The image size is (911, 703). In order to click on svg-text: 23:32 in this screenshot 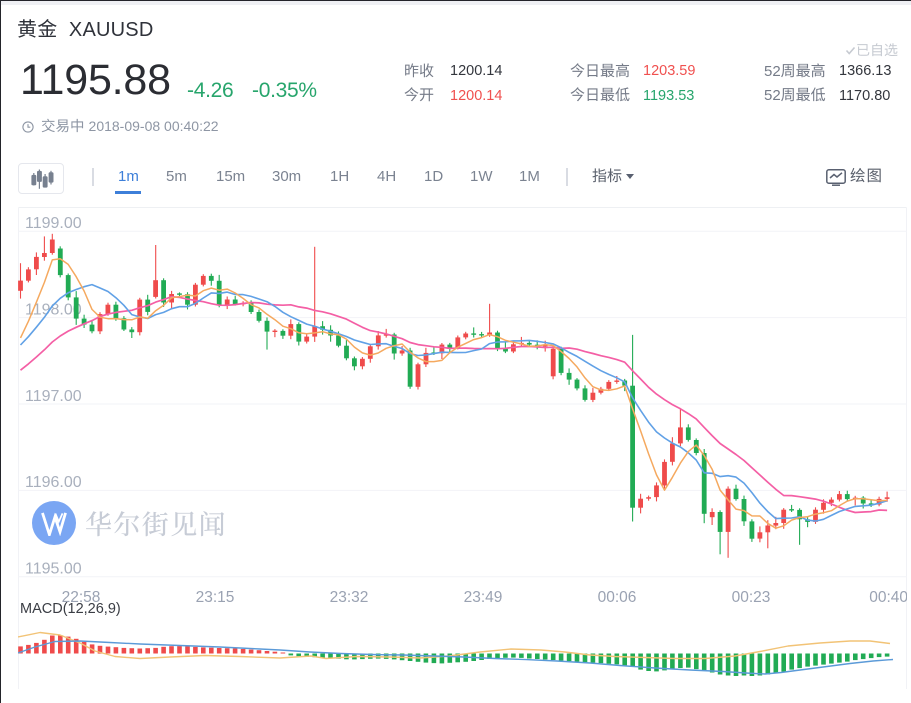, I will do `click(349, 597)`.